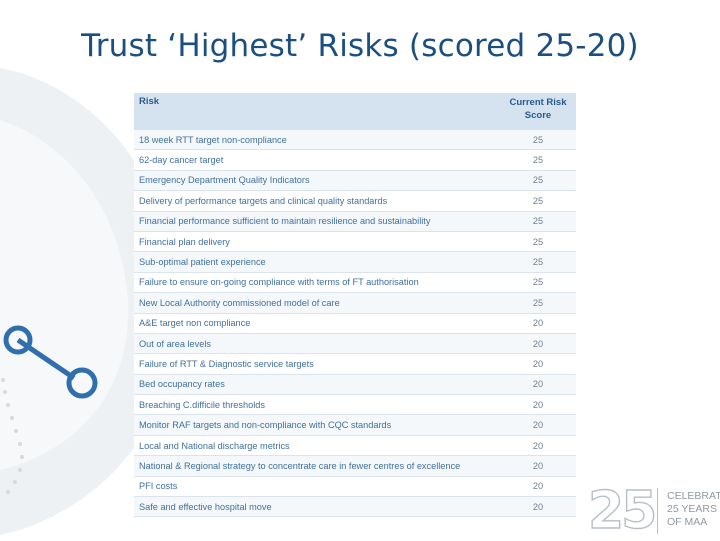 The width and height of the screenshot is (720, 541). What do you see at coordinates (622, 511) in the screenshot?
I see `logo-number: 25` at bounding box center [622, 511].